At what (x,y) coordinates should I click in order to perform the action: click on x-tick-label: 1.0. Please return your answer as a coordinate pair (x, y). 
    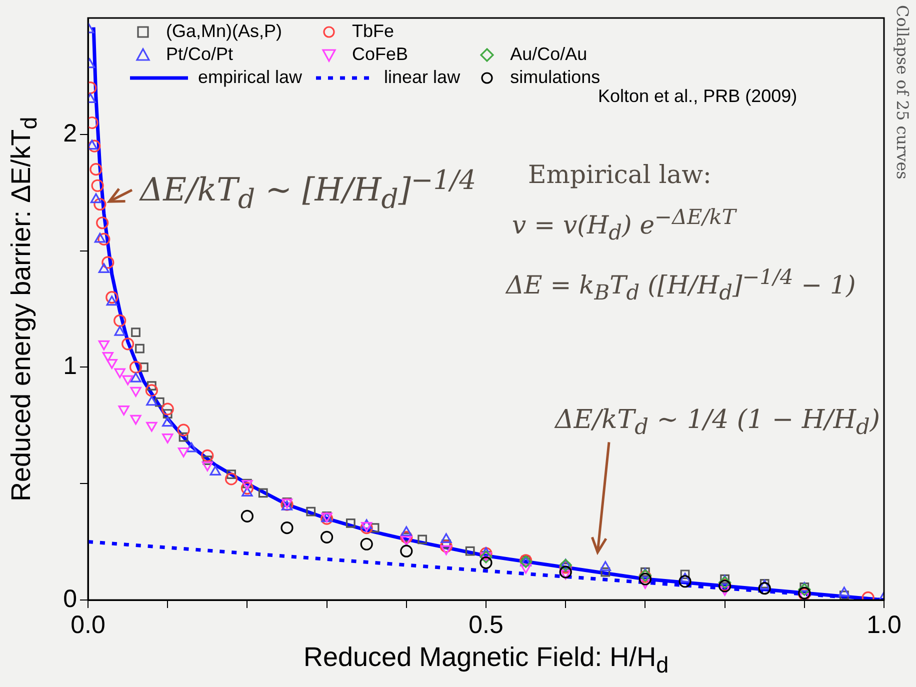
    Looking at the image, I should click on (884, 624).